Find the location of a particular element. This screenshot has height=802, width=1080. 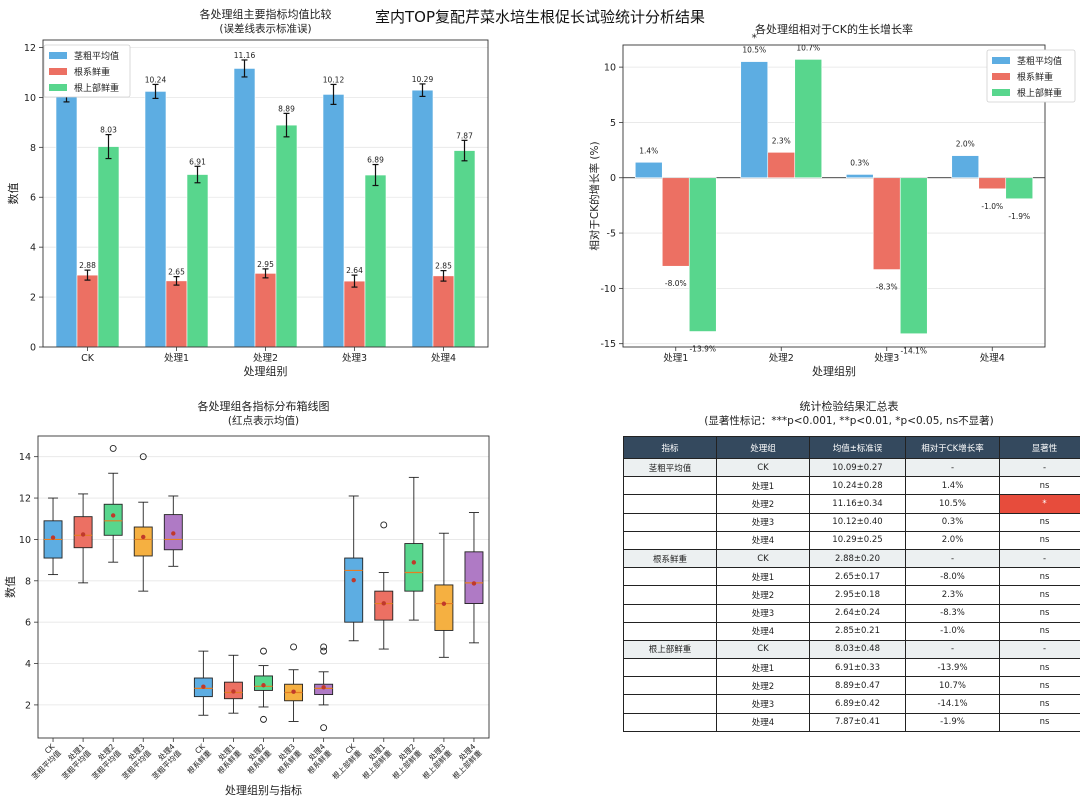

c1-data-label: 2.65 is located at coordinates (176, 272).